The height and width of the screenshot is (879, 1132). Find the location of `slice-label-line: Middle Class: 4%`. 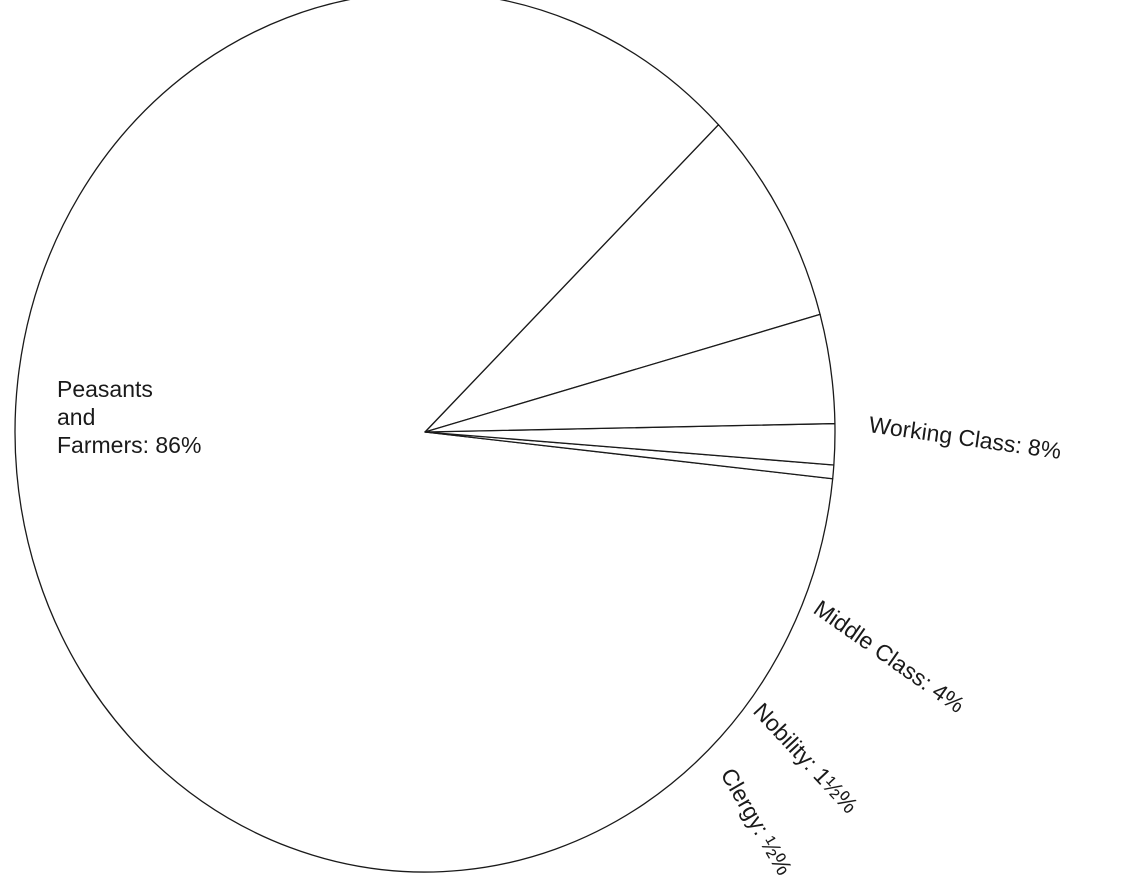

slice-label-line: Middle Class: 4% is located at coordinates (889, 656).